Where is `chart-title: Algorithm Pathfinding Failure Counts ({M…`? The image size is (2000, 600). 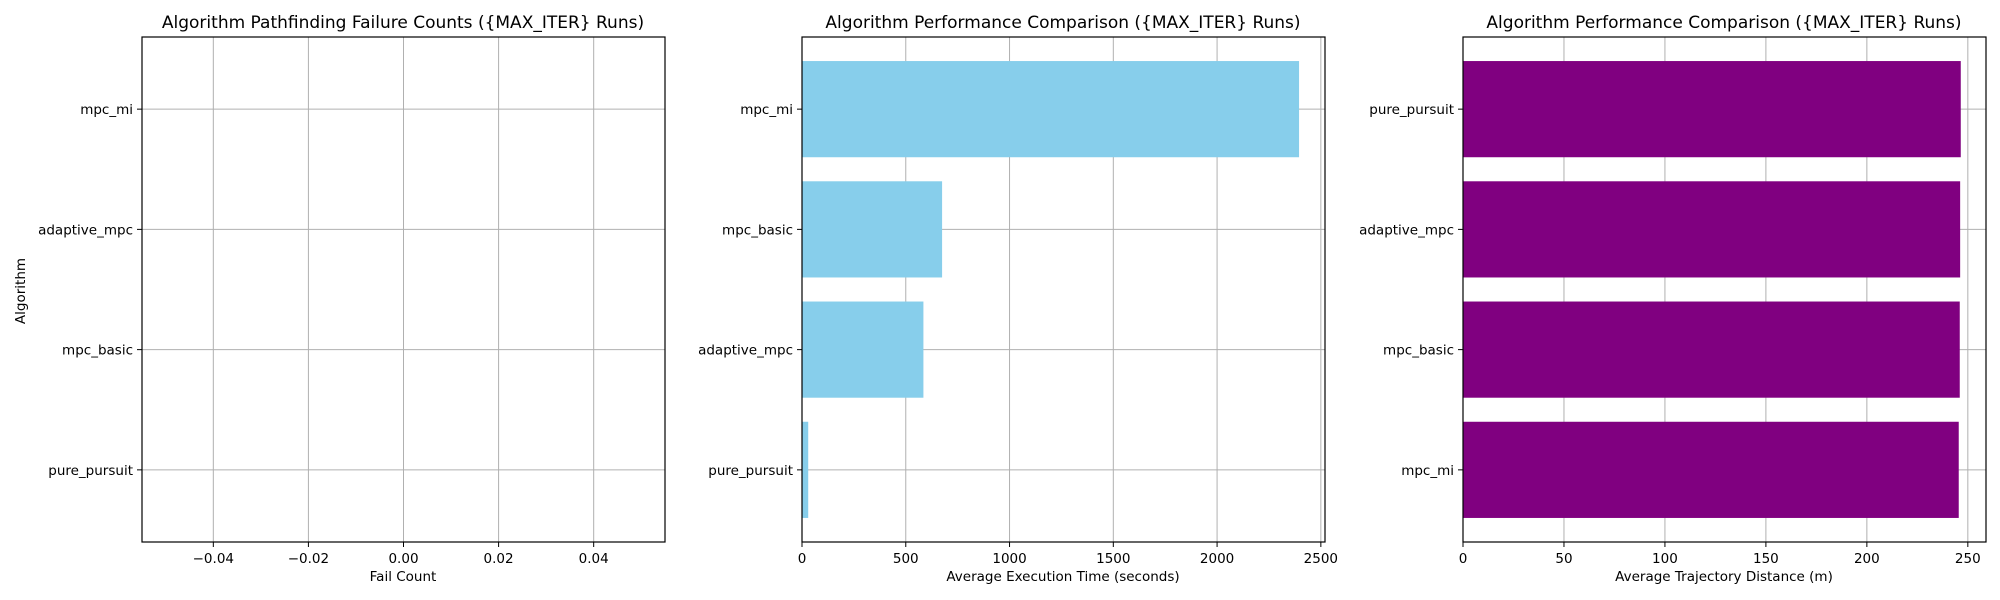 chart-title: Algorithm Pathfinding Failure Counts ({M… is located at coordinates (403, 23).